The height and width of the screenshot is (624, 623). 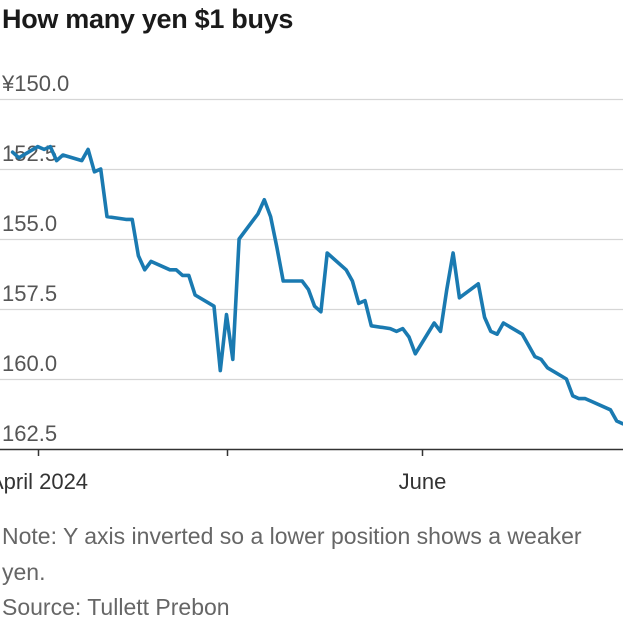 What do you see at coordinates (116, 607) in the screenshot?
I see `chart-source: Source: Tullett Prebon` at bounding box center [116, 607].